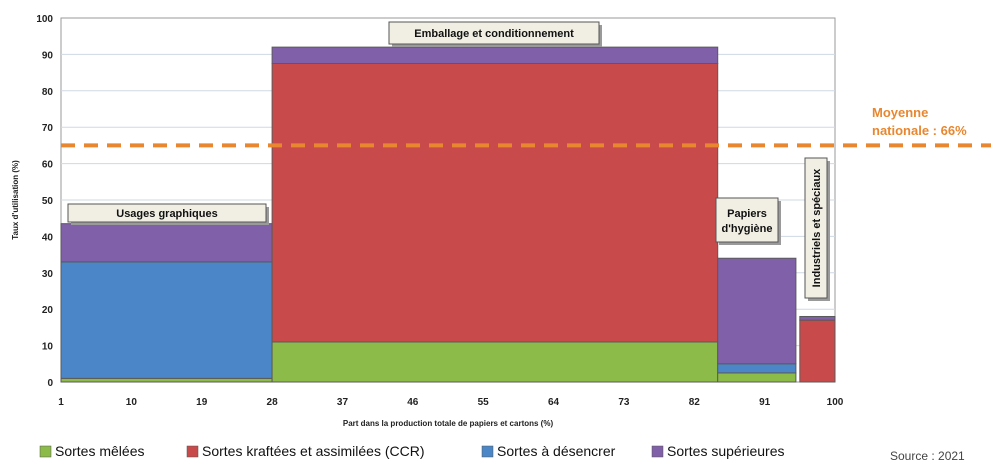  Describe the element at coordinates (413, 402) in the screenshot. I see `x-tick-label: 46` at that location.